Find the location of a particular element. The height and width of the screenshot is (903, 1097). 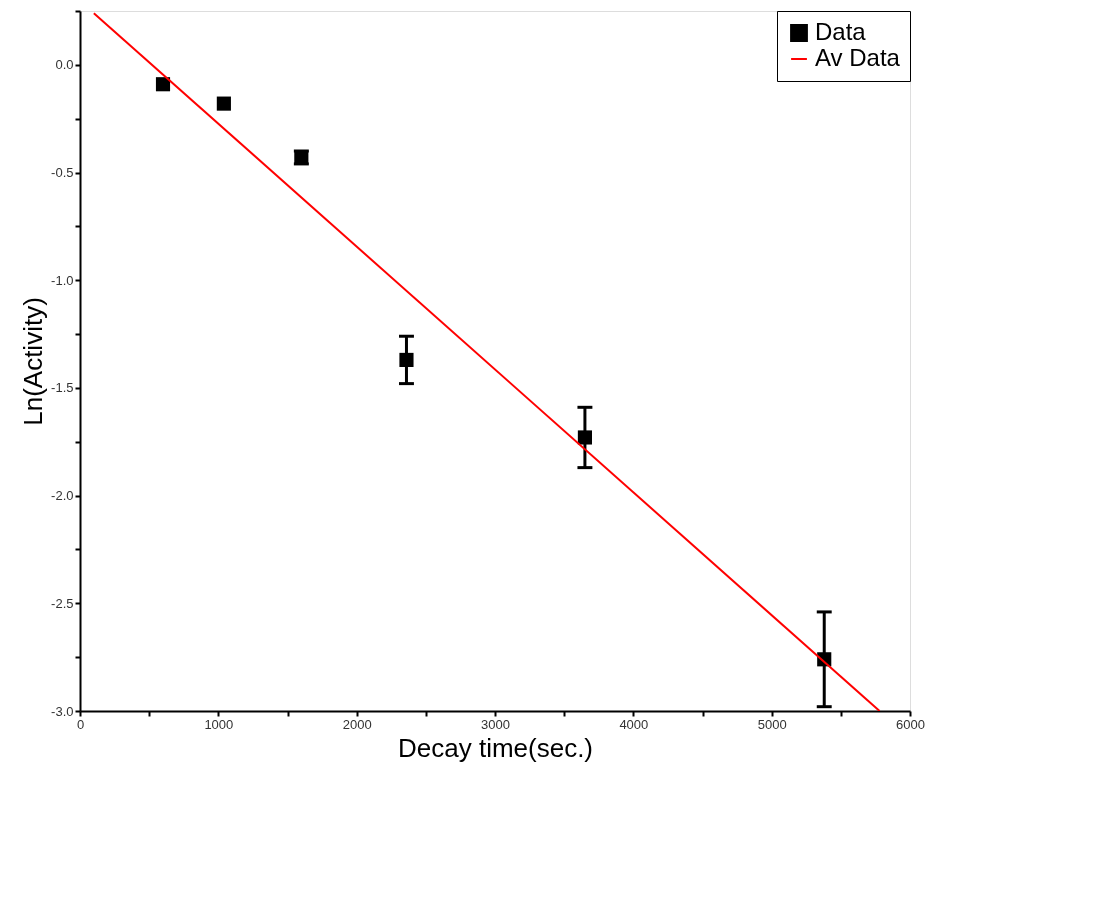

y-tick-label: -3.0 is located at coordinates (62, 711).